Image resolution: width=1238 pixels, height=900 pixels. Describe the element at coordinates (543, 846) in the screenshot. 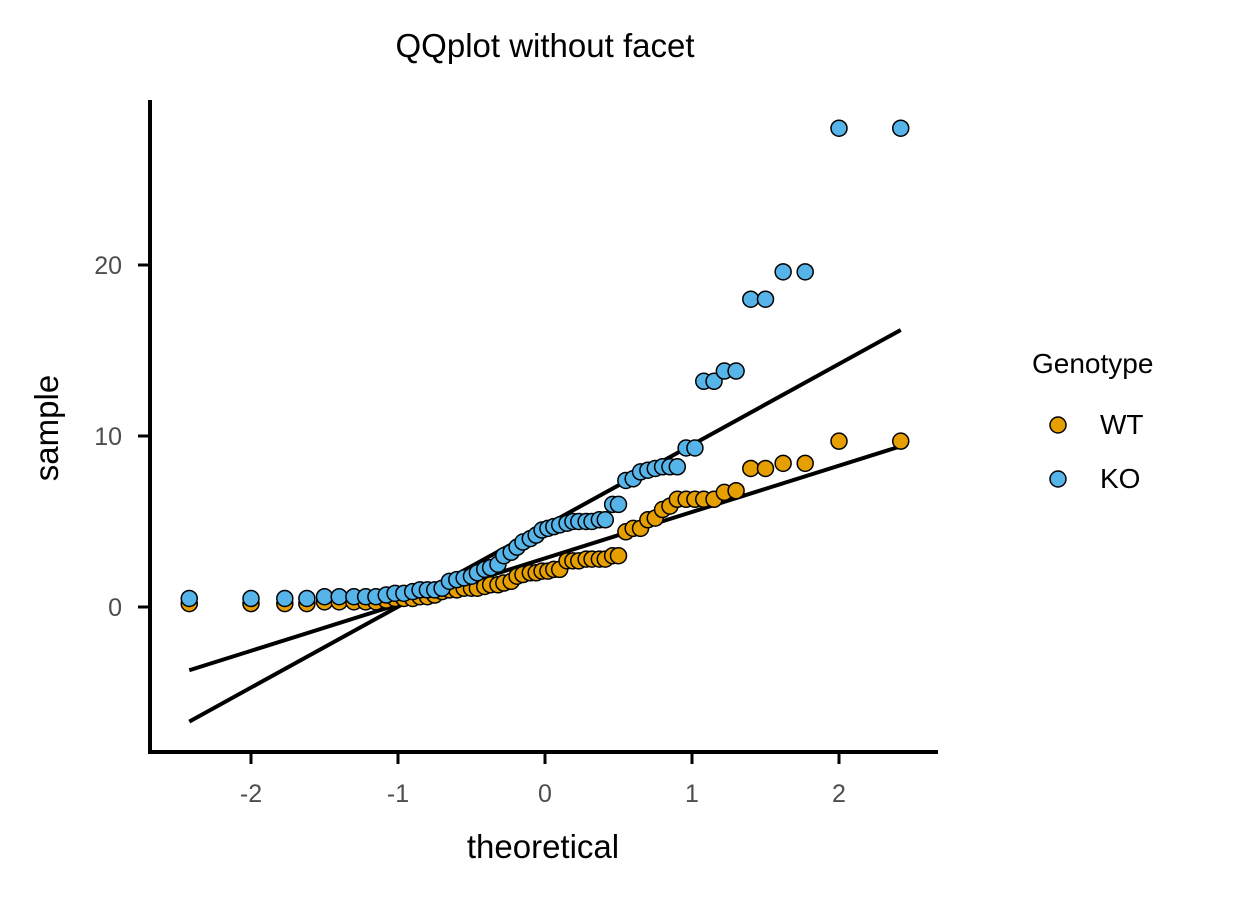

I see `x-axis-title: theoretical` at that location.